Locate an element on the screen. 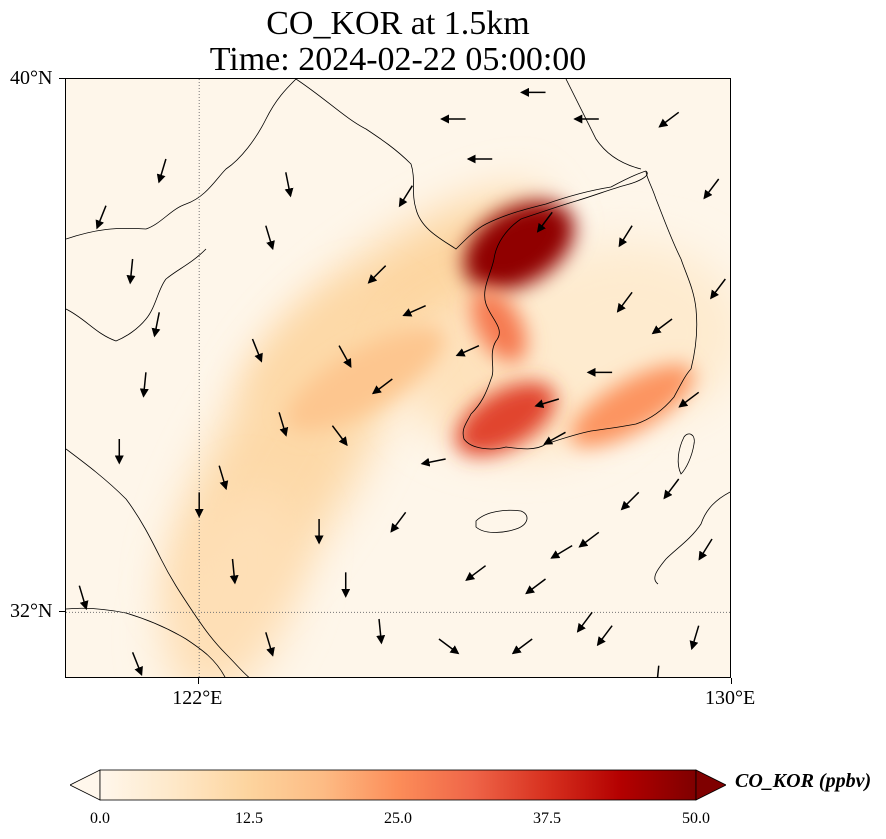 The image size is (886, 839). map-title: CO_KOR at 1.5km is located at coordinates (398, 23).